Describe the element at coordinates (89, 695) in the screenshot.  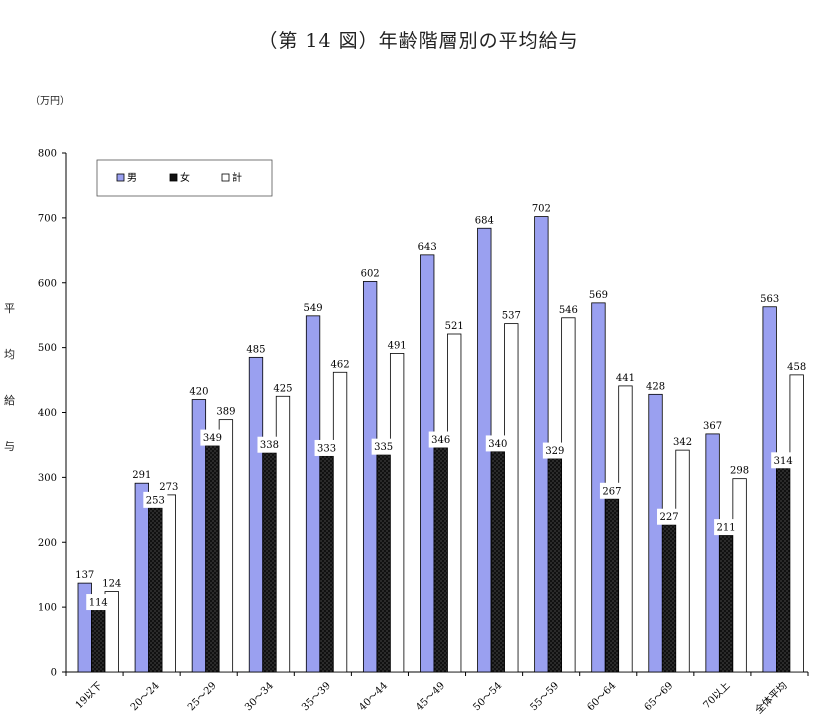
I see `x-tick-label: 19以下` at that location.